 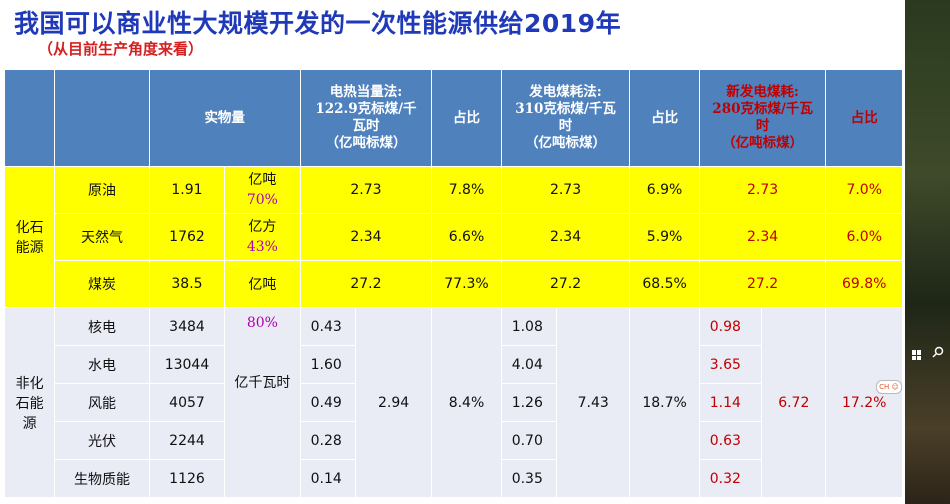 I want to click on new-generation-cell: 0.63, so click(x=730, y=440).